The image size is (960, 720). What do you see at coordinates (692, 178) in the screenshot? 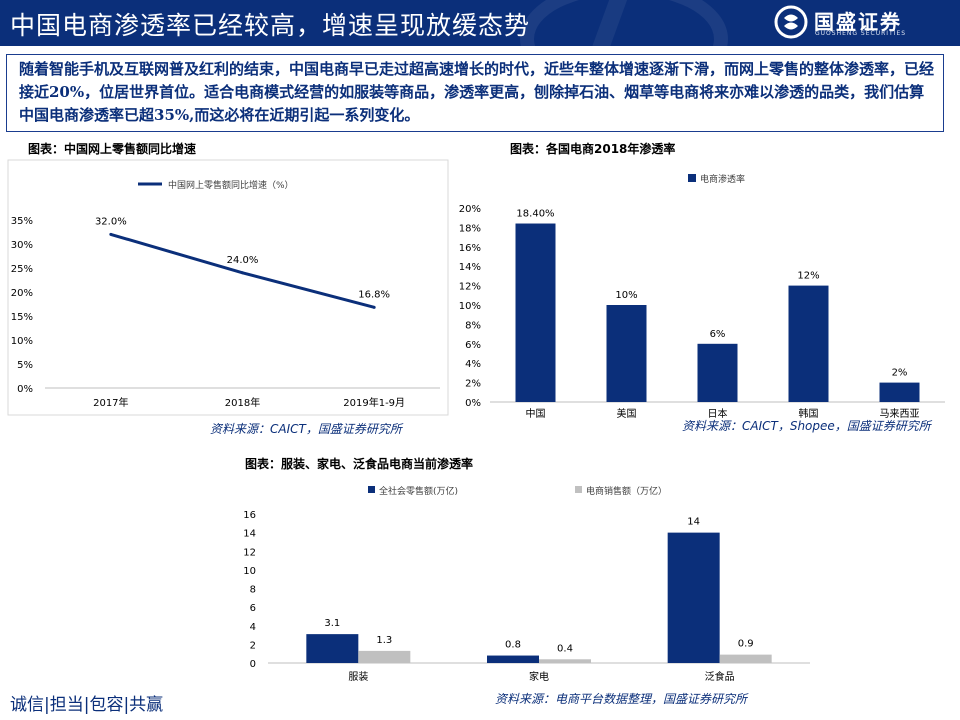
I see `legend-swatch-penetration` at bounding box center [692, 178].